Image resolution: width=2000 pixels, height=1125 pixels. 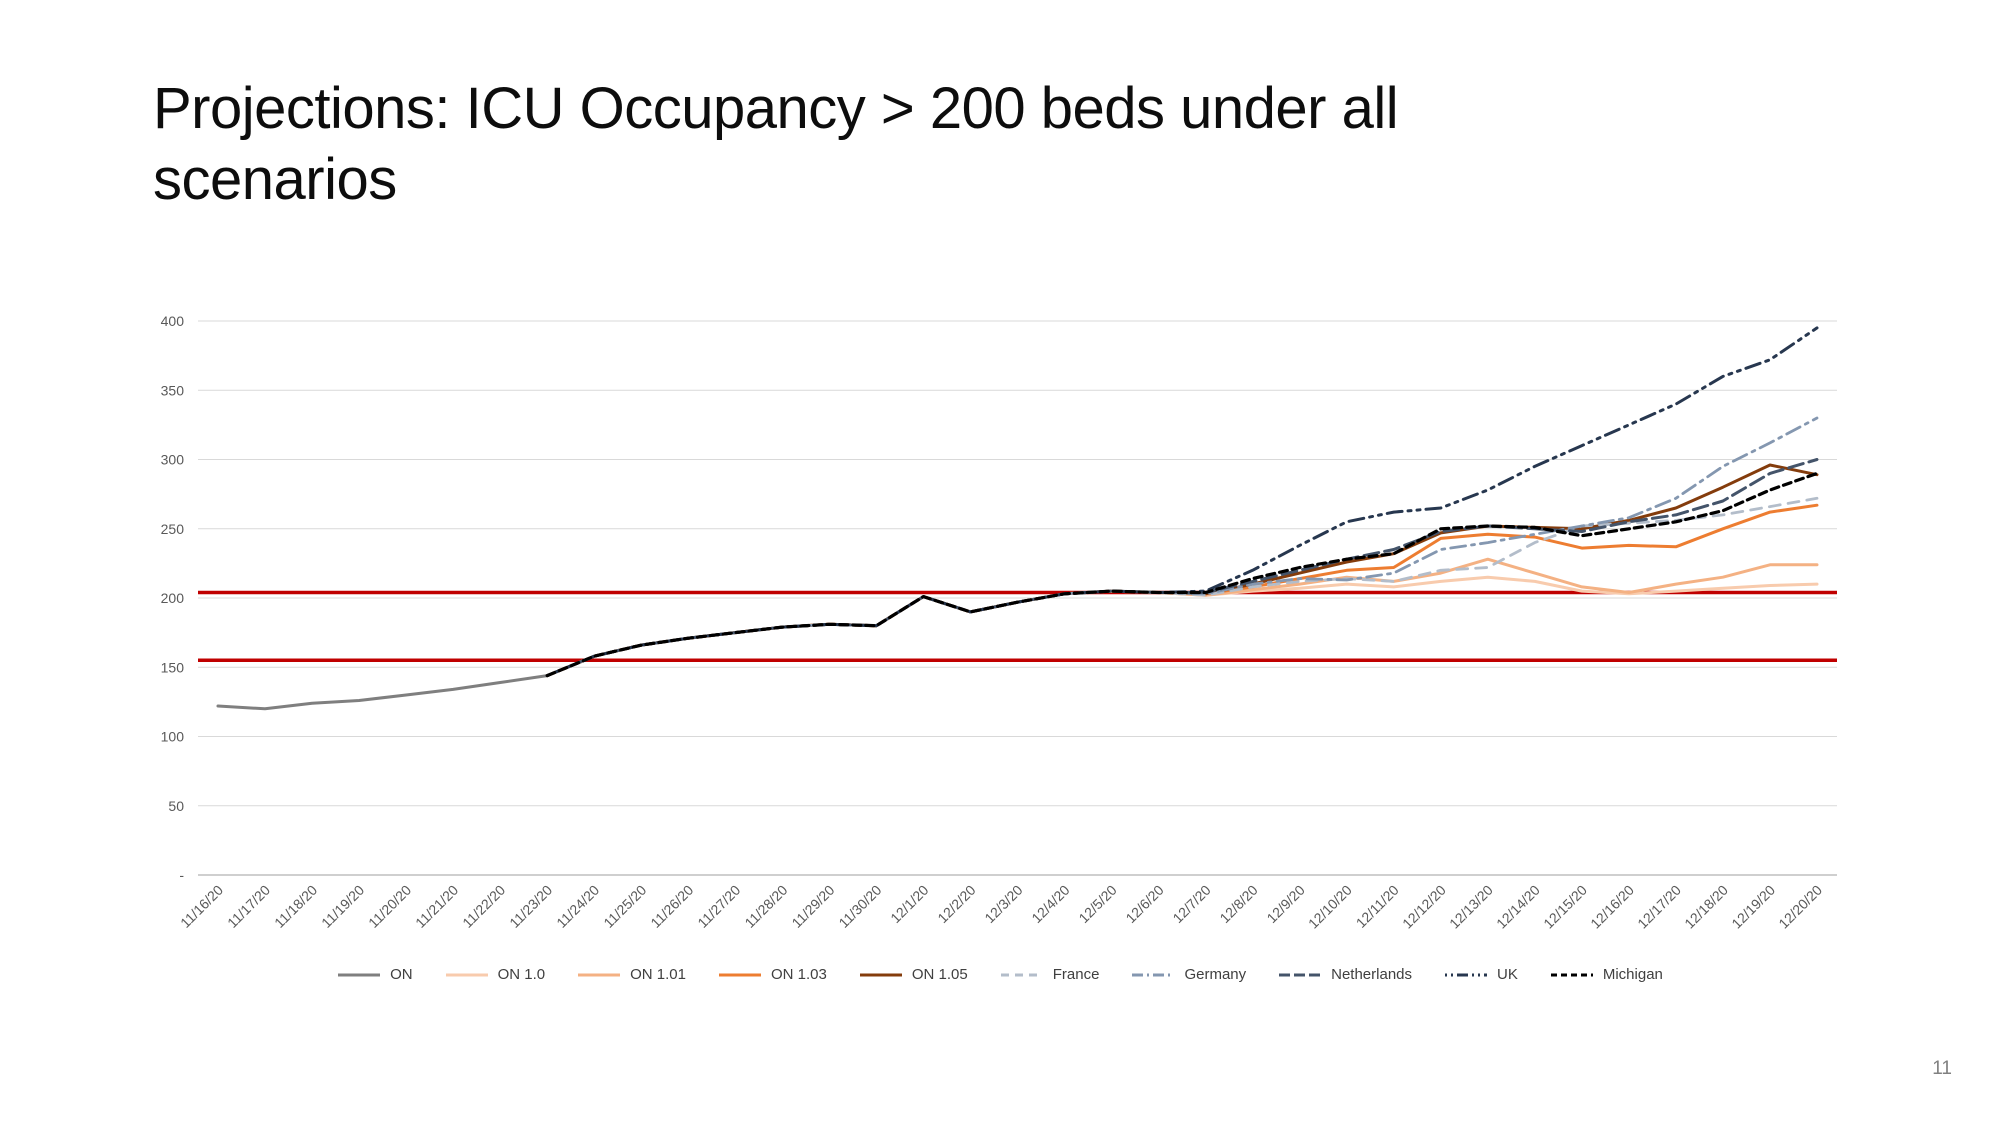 I want to click on series-line-michigan, so click(x=1182, y=574).